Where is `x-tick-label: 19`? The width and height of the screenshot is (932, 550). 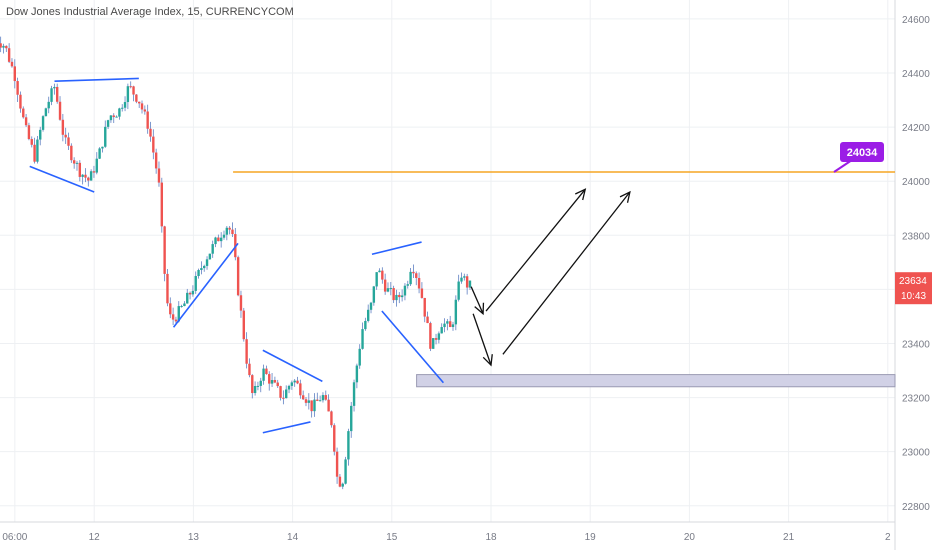 x-tick-label: 19 is located at coordinates (591, 537).